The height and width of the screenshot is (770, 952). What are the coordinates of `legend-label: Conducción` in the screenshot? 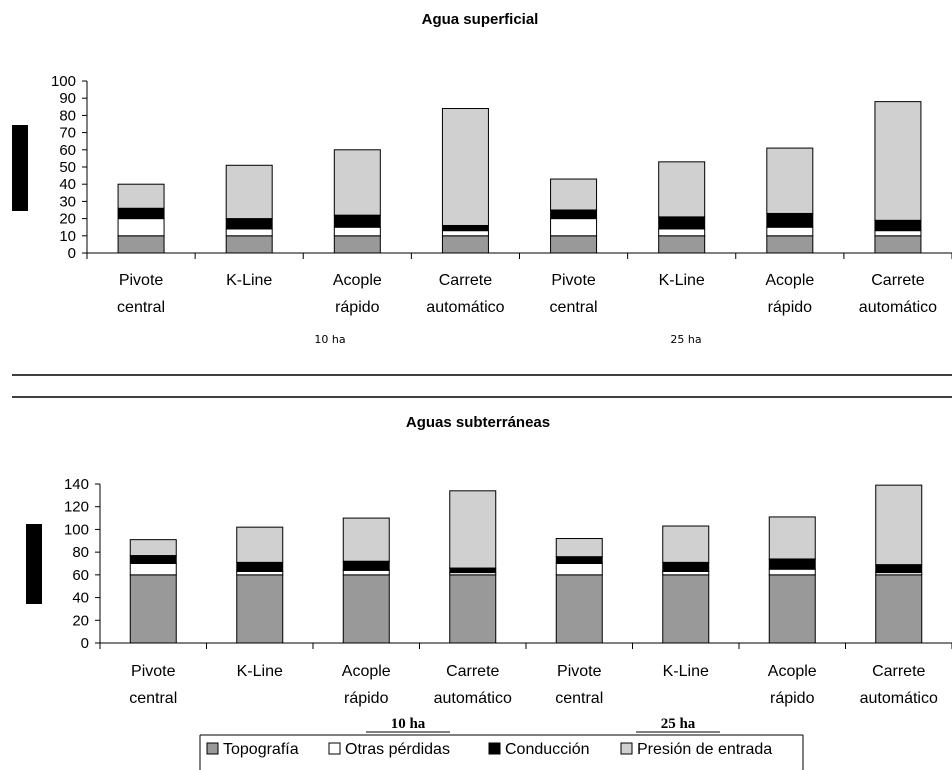 It's located at (547, 749).